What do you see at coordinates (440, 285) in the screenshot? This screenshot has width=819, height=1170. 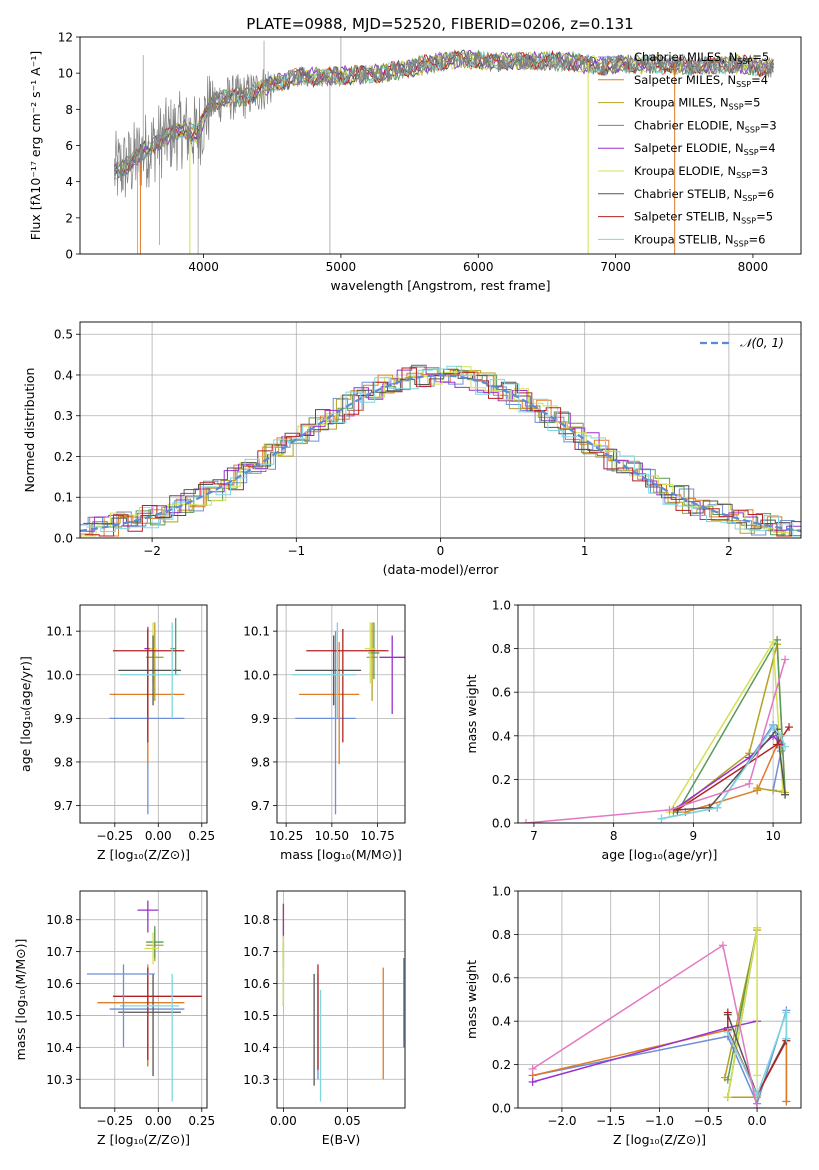 I see `x-axis-label: wavelength [Angstrom, rest frame]` at bounding box center [440, 285].